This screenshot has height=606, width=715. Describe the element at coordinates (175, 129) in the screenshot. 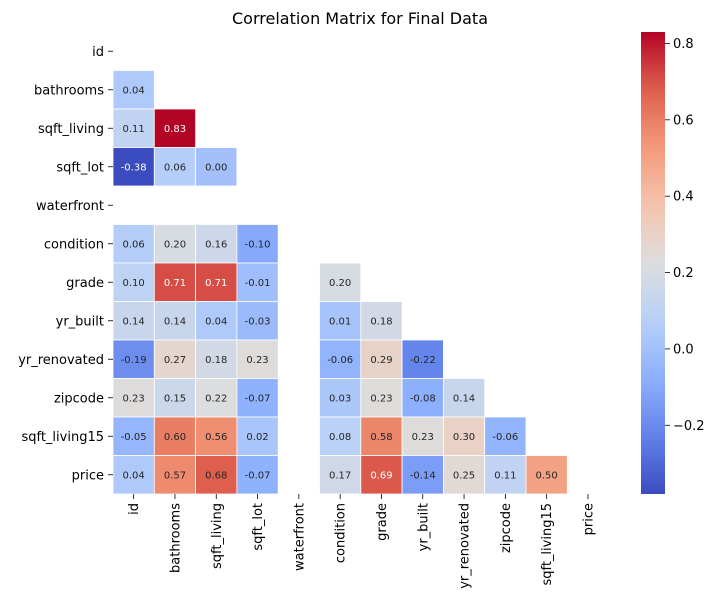

I see `cell-value-sqft_living-bathrooms: 0.83` at that location.